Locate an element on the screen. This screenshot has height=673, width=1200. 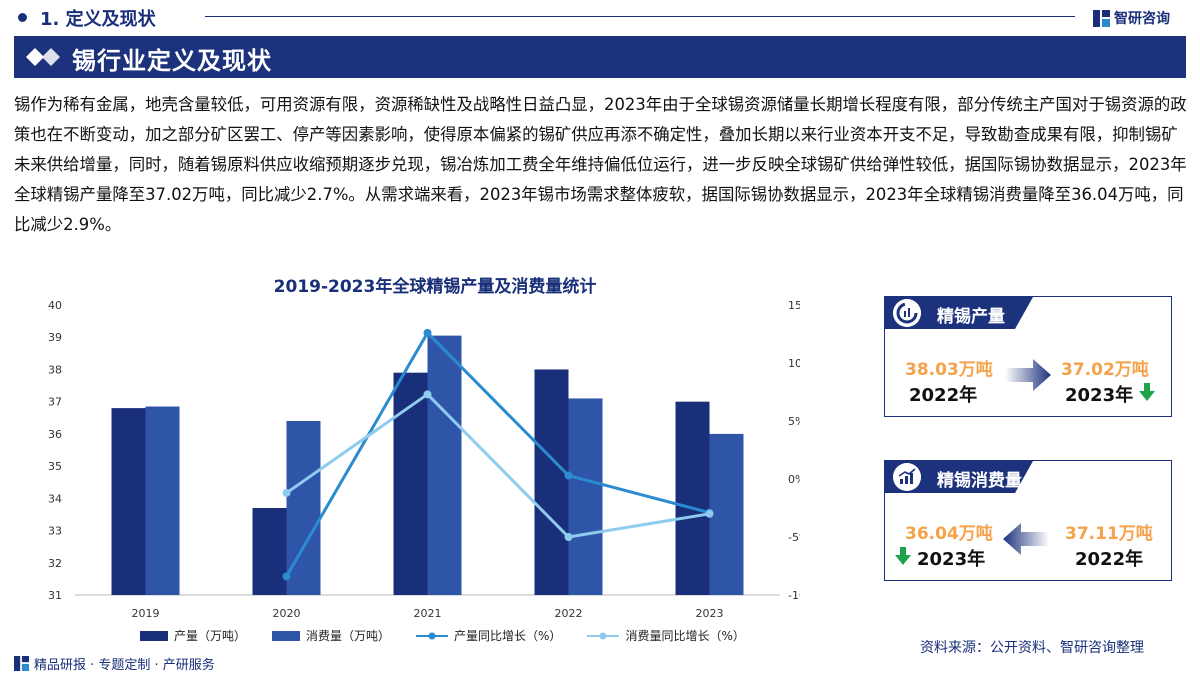
legend-line-production-growth is located at coordinates (432, 635).